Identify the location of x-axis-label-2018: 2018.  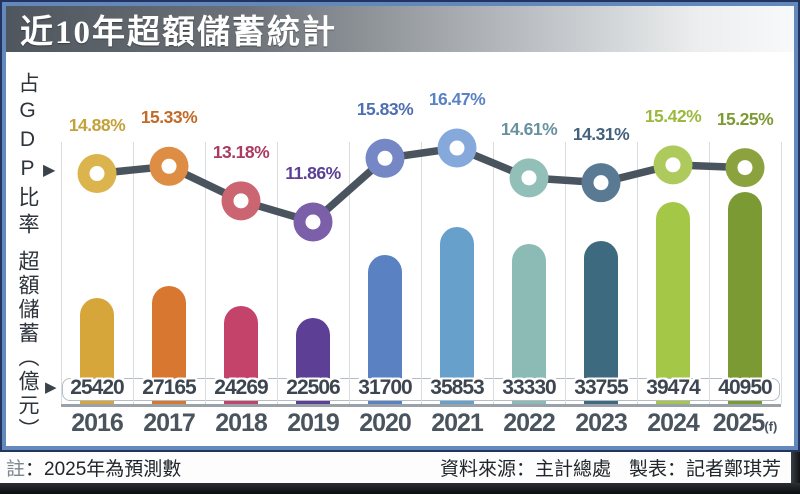
(241, 423).